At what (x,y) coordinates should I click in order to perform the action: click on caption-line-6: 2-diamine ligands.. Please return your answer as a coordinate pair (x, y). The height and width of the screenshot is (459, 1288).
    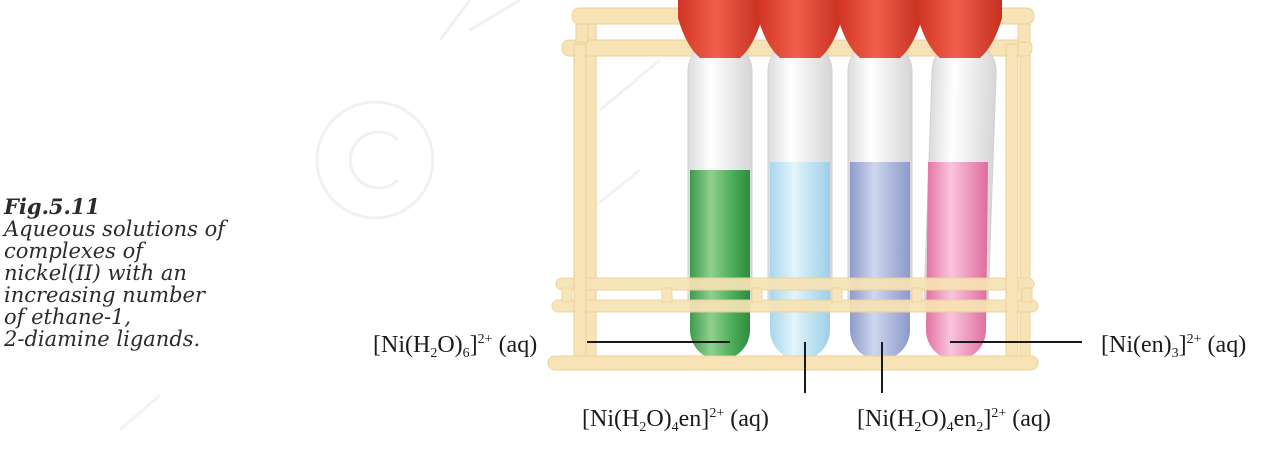
    Looking at the image, I should click on (102, 339).